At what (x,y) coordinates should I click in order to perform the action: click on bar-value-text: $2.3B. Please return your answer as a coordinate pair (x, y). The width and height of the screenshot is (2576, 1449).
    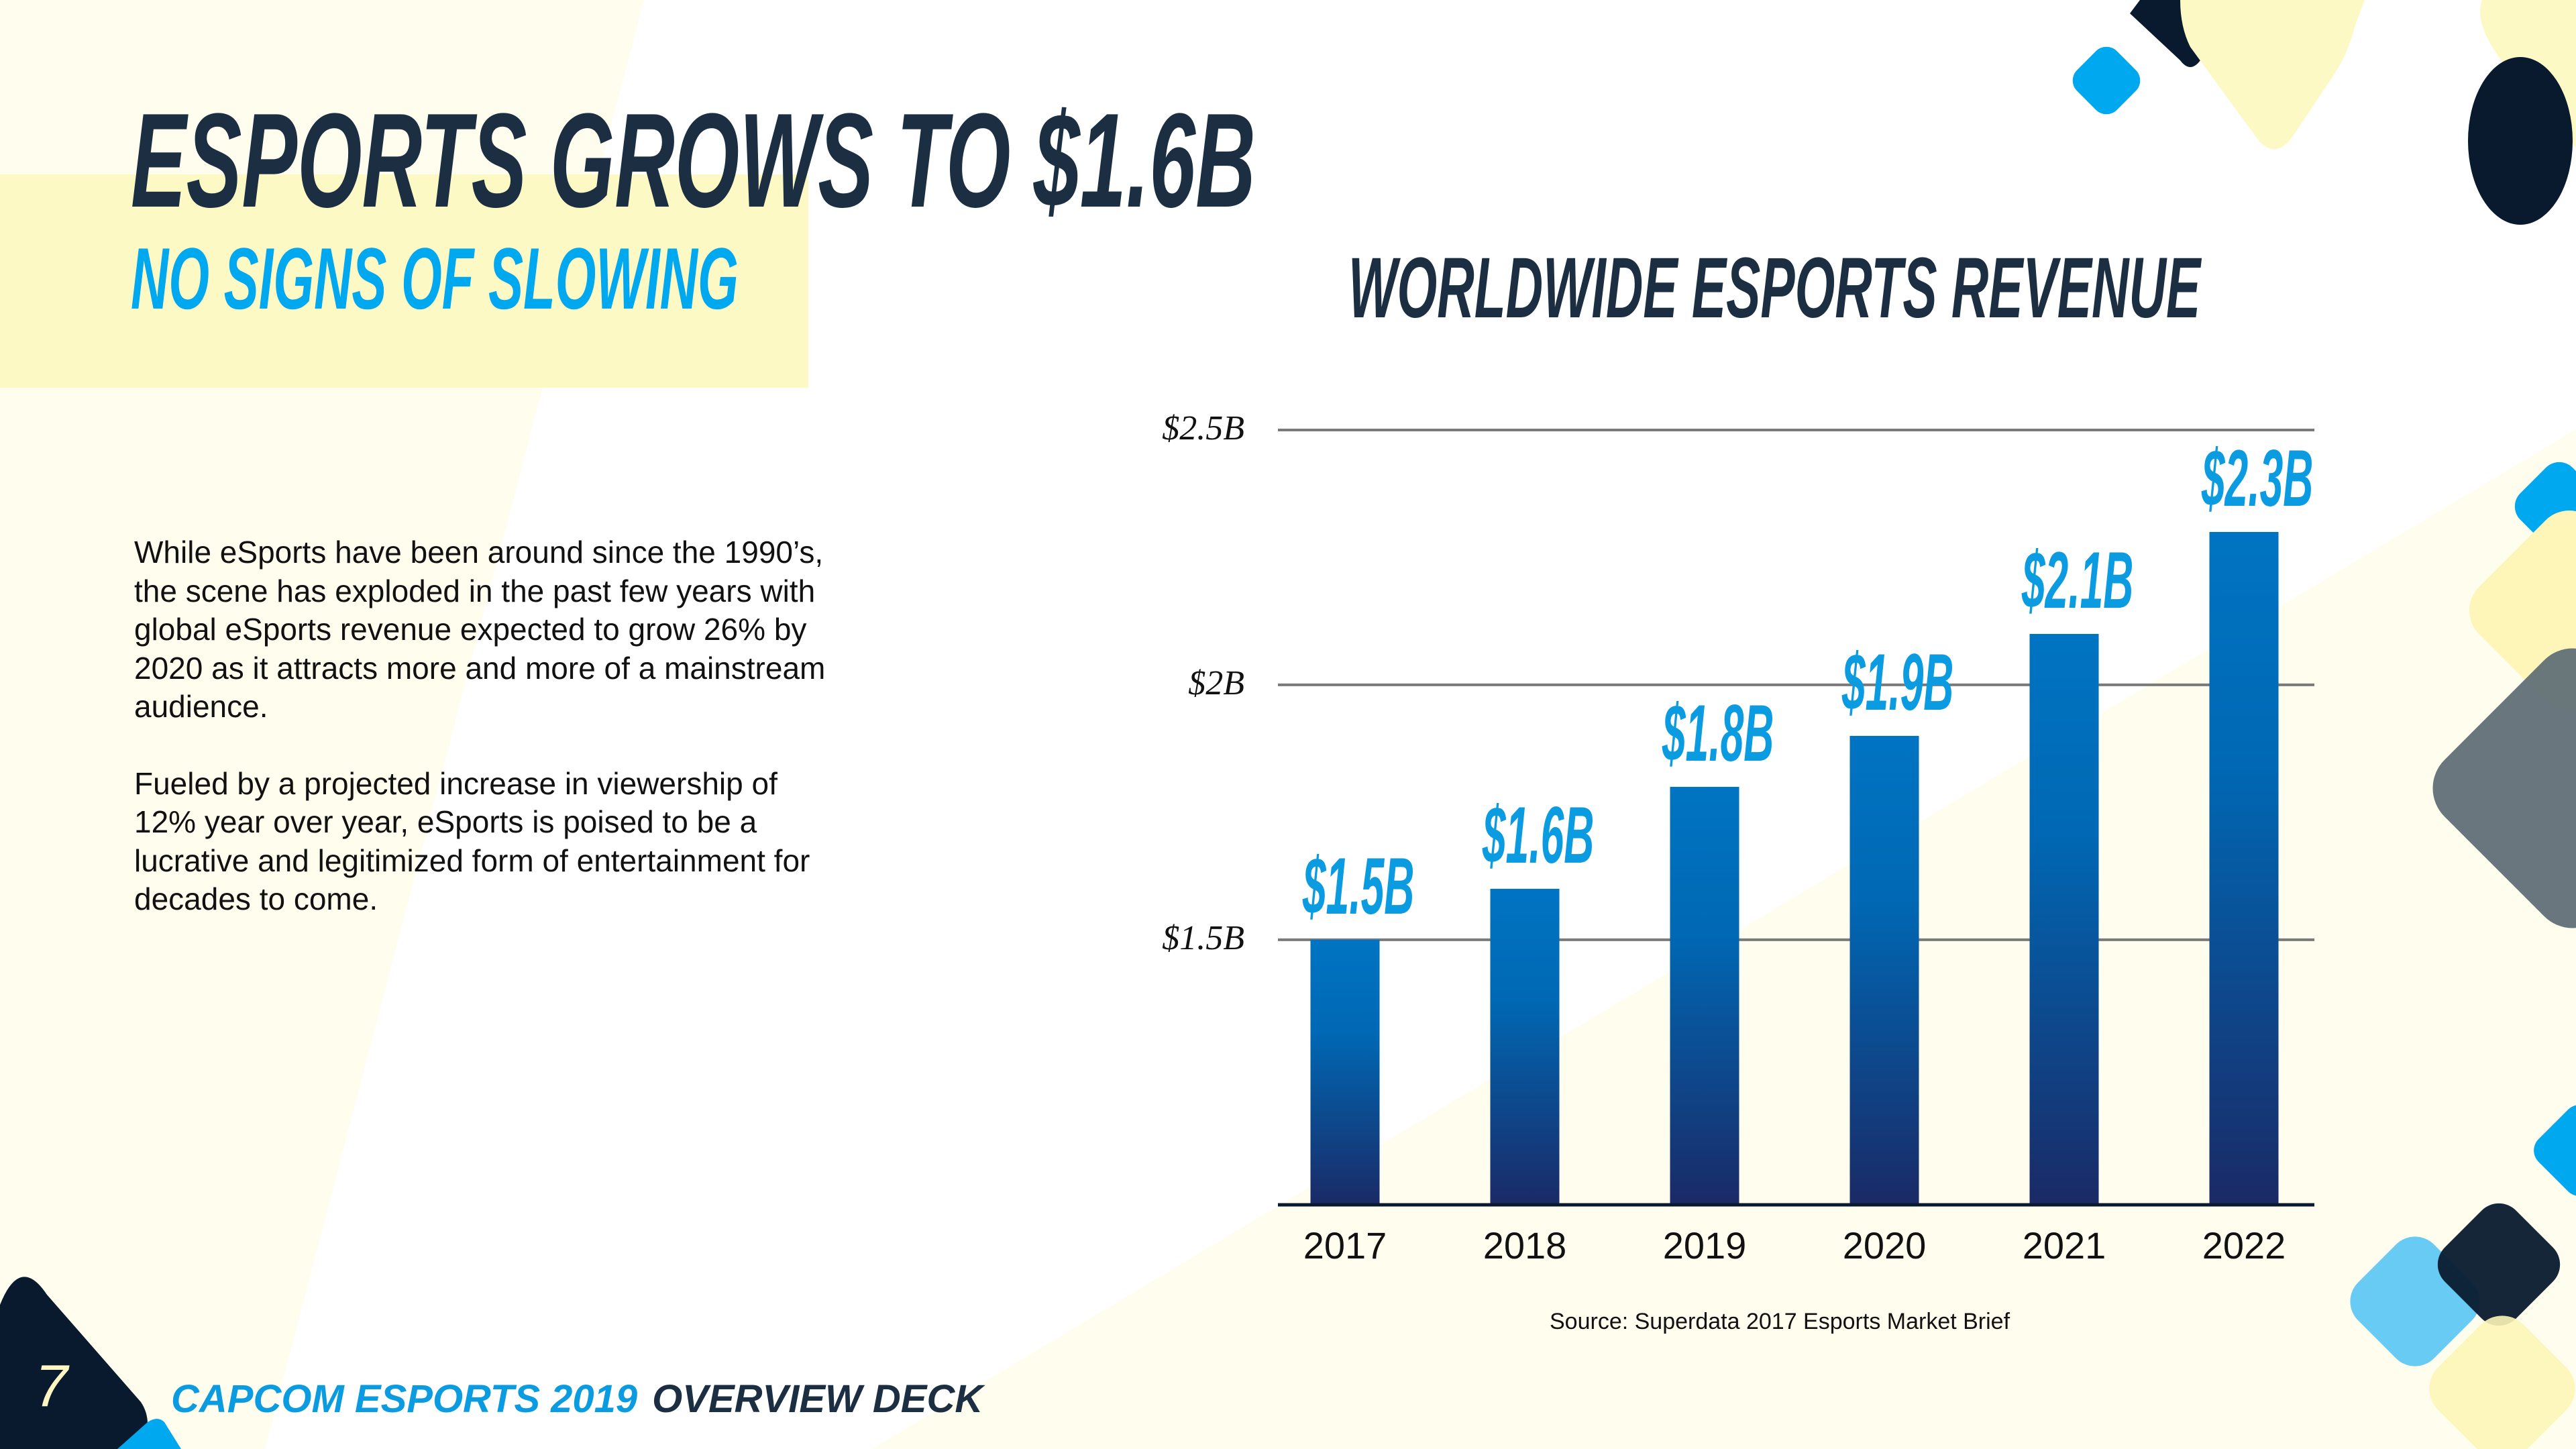
    Looking at the image, I should click on (2257, 478).